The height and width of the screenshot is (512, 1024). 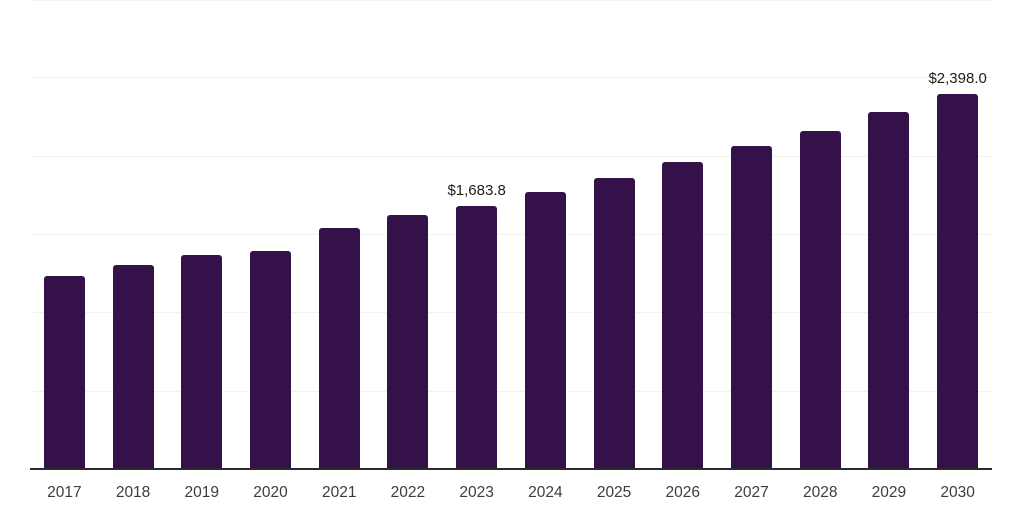 What do you see at coordinates (339, 348) in the screenshot?
I see `bar-2021` at bounding box center [339, 348].